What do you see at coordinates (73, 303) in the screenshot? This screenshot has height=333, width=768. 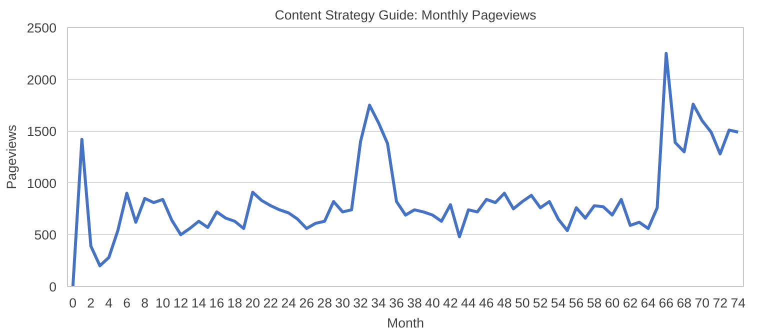 I see `x-tick-label: 0` at bounding box center [73, 303].